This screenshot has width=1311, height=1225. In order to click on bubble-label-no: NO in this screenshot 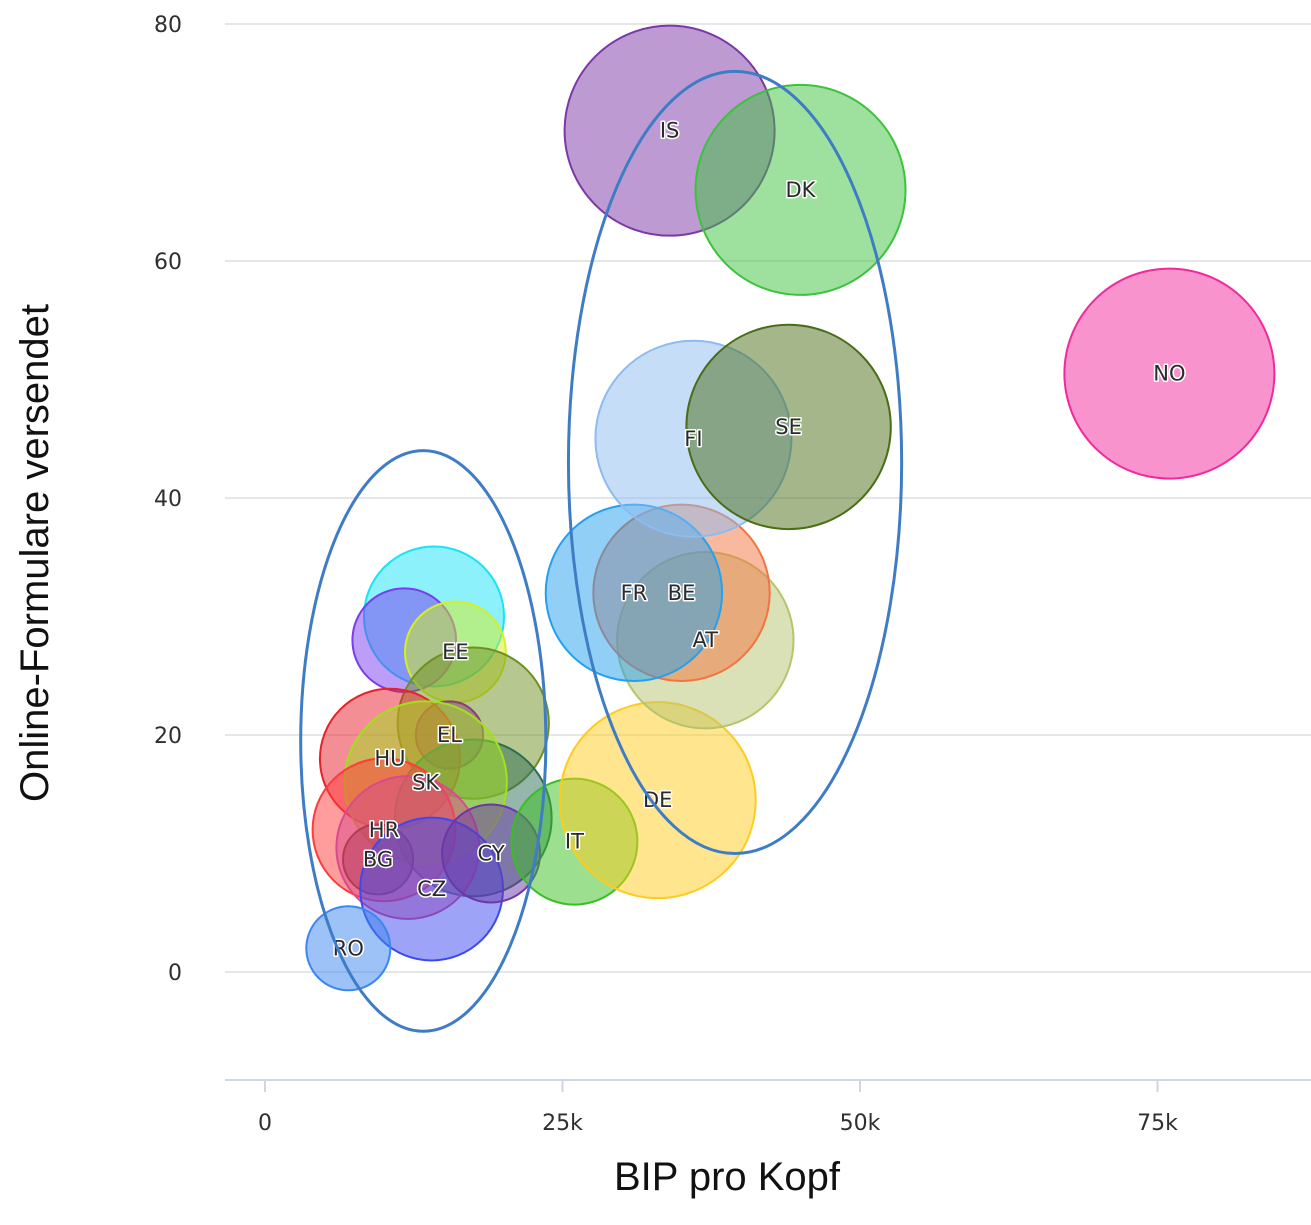, I will do `click(1169, 374)`.